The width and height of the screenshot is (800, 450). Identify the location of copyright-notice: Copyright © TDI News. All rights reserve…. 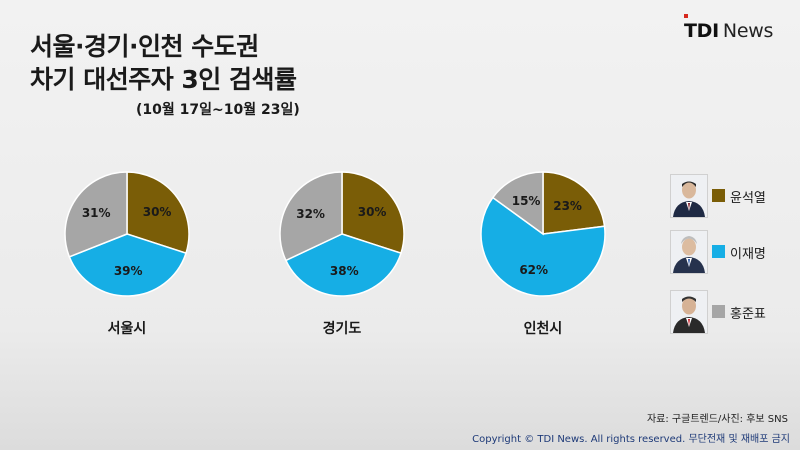
(631, 439).